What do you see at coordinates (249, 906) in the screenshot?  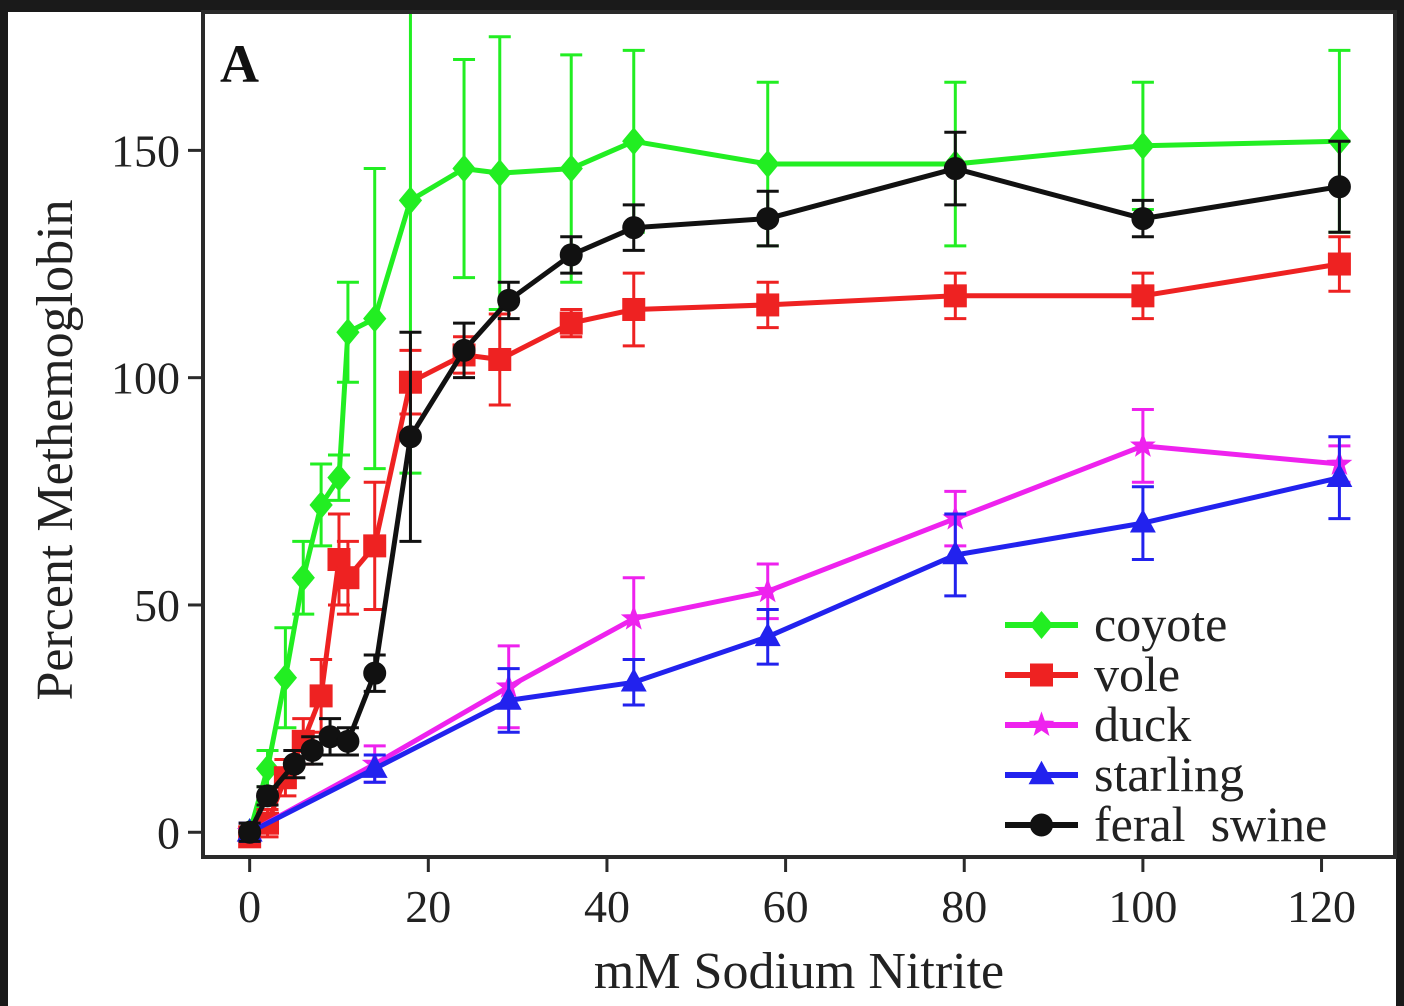 I see `x-tick-label: 0` at bounding box center [249, 906].